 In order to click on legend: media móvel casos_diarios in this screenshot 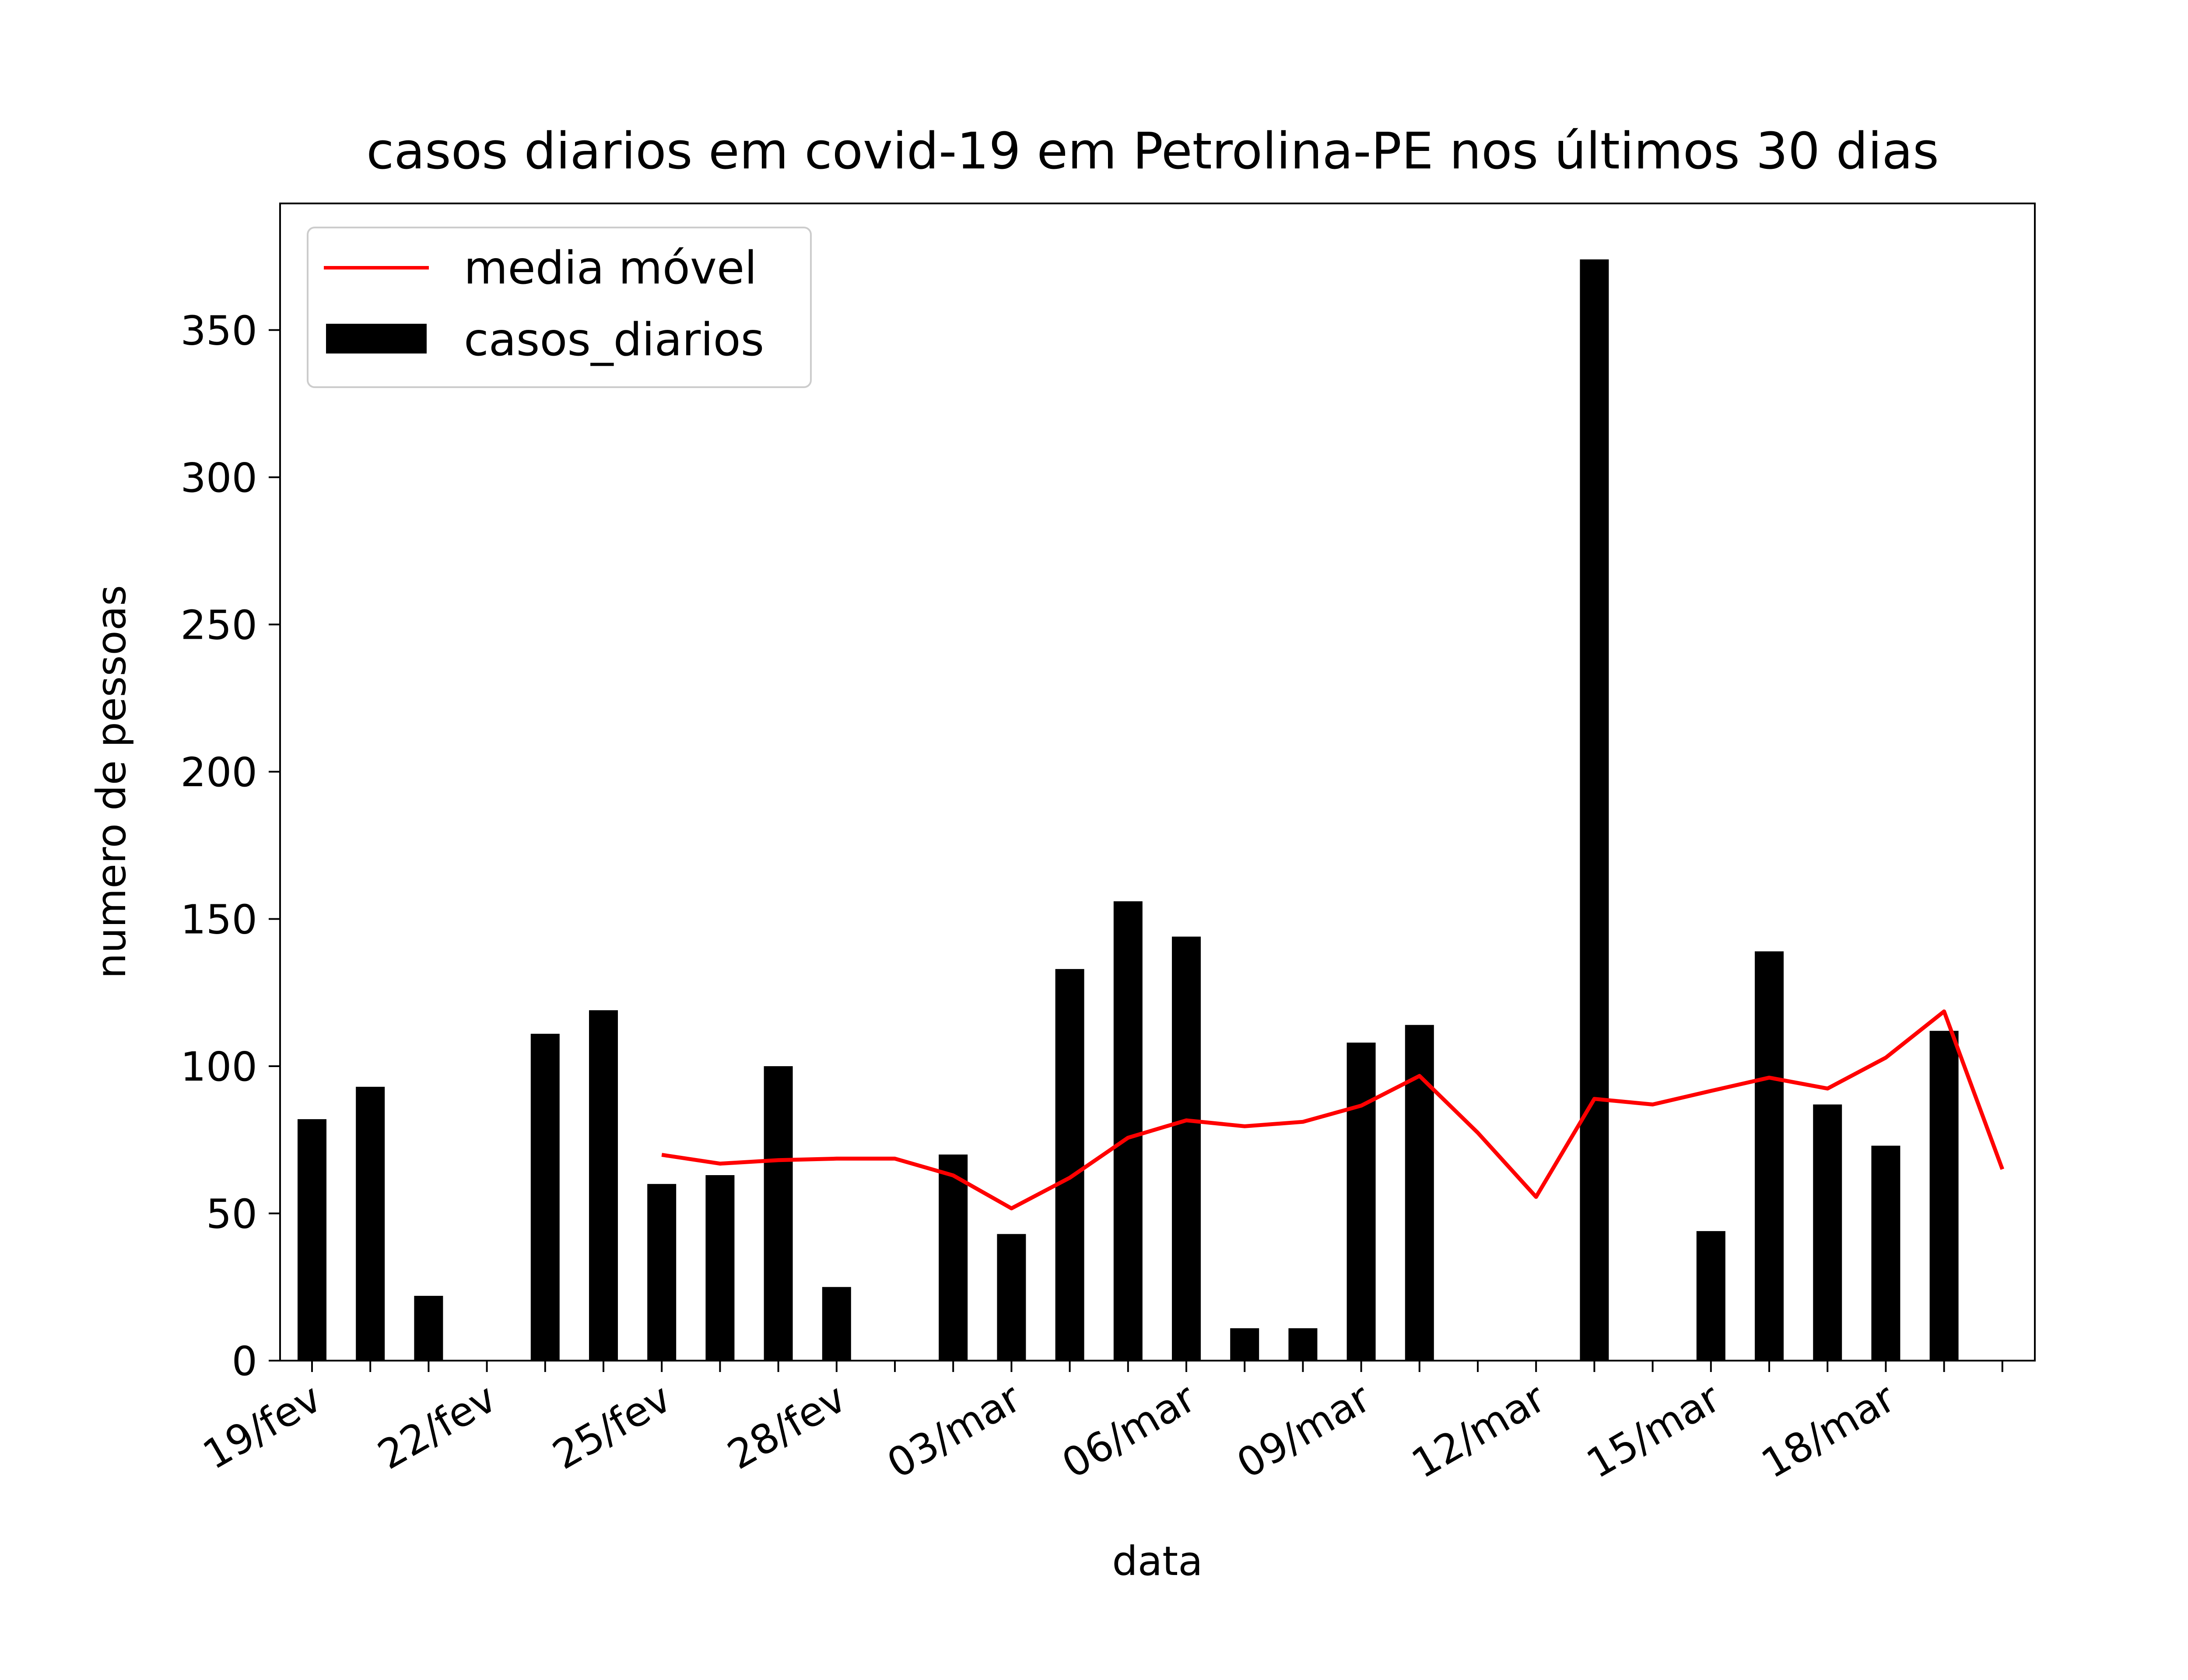, I will do `click(559, 307)`.